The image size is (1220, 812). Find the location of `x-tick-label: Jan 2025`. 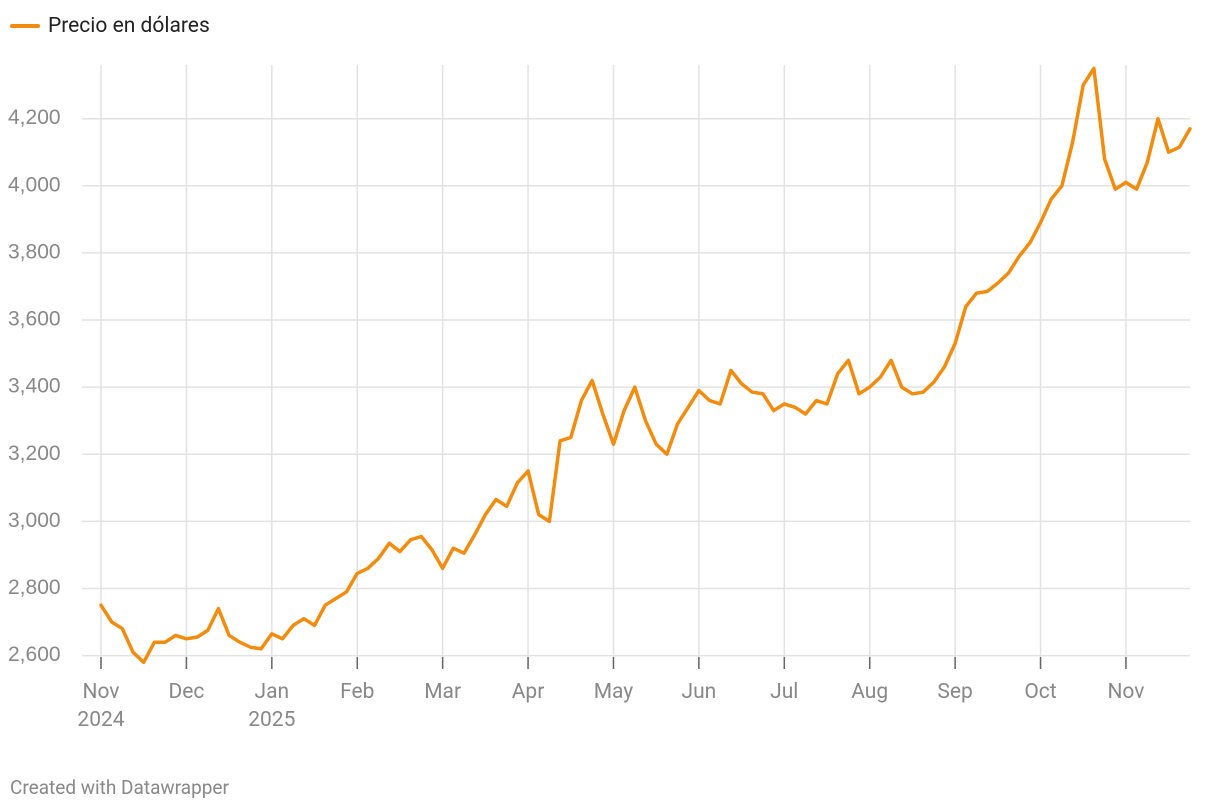

x-tick-label: Jan 2025 is located at coordinates (272, 706).